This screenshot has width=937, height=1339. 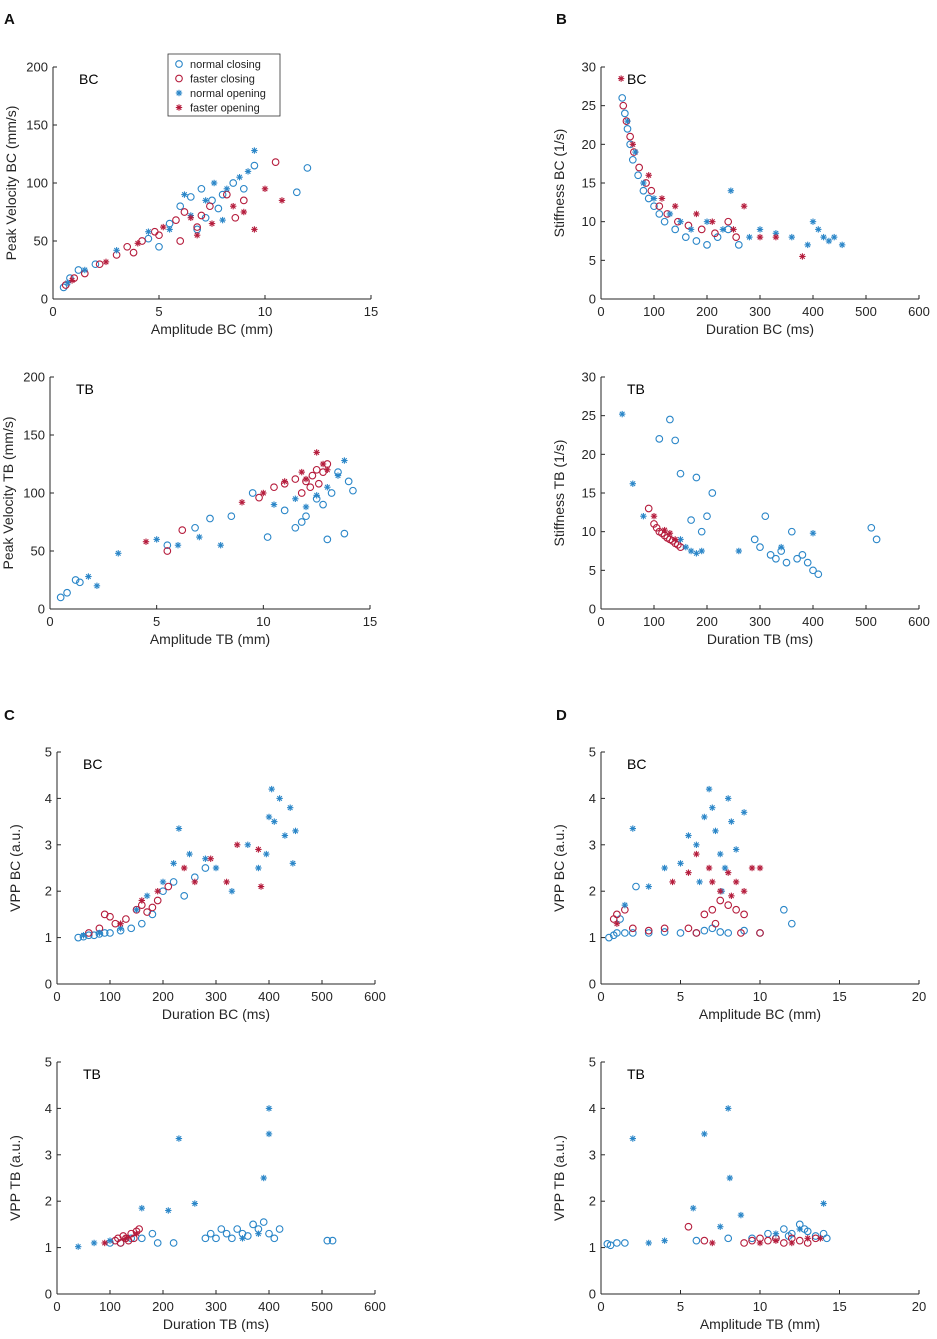 What do you see at coordinates (48, 1247) in the screenshot?
I see `y-tick-label: 1` at bounding box center [48, 1247].